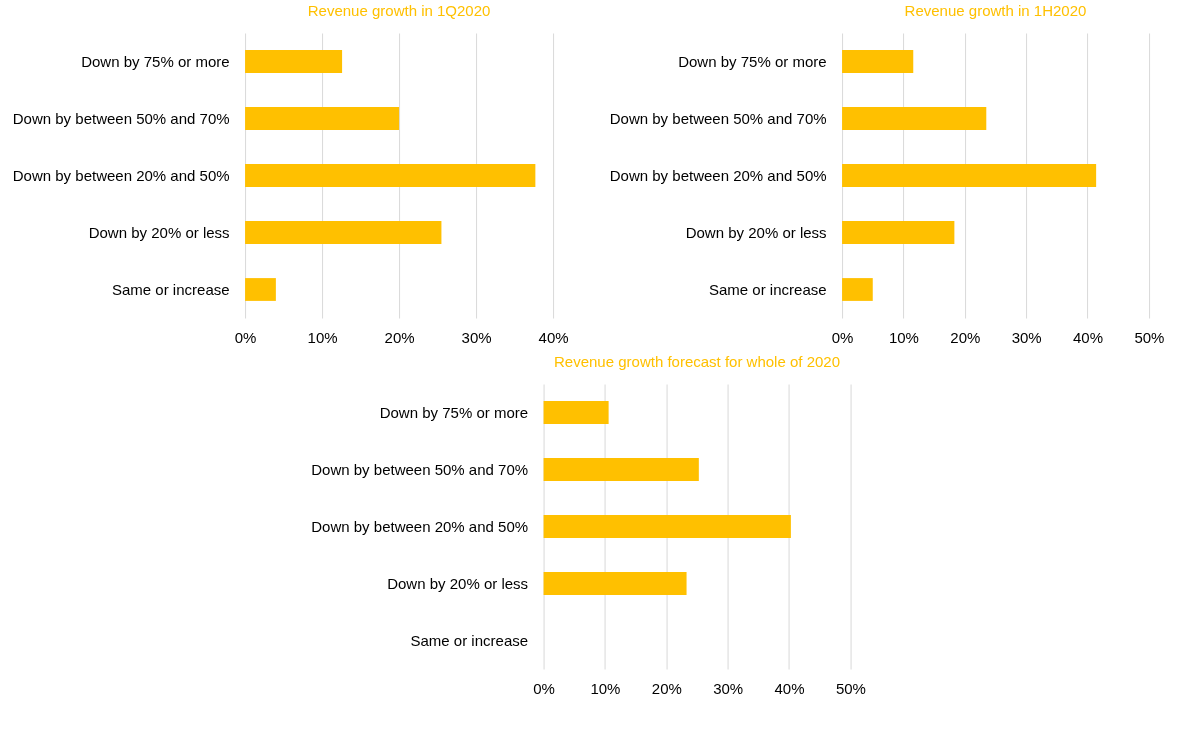 The height and width of the screenshot is (749, 1187). What do you see at coordinates (399, 10) in the screenshot?
I see `chart-title: Revenue growth in 1Q2020` at bounding box center [399, 10].